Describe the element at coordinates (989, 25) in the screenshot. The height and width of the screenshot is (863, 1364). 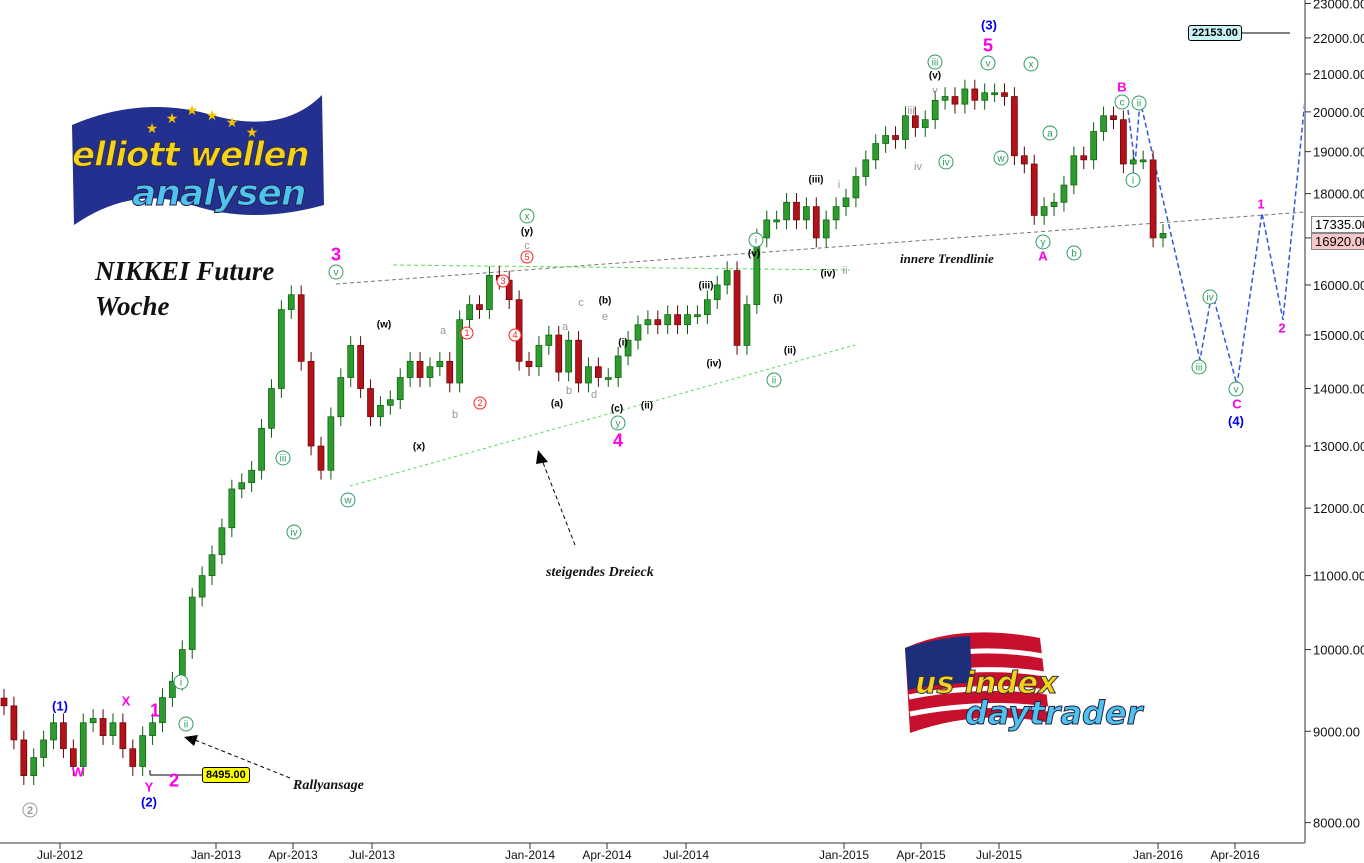
I see `wave-label: (3)` at that location.